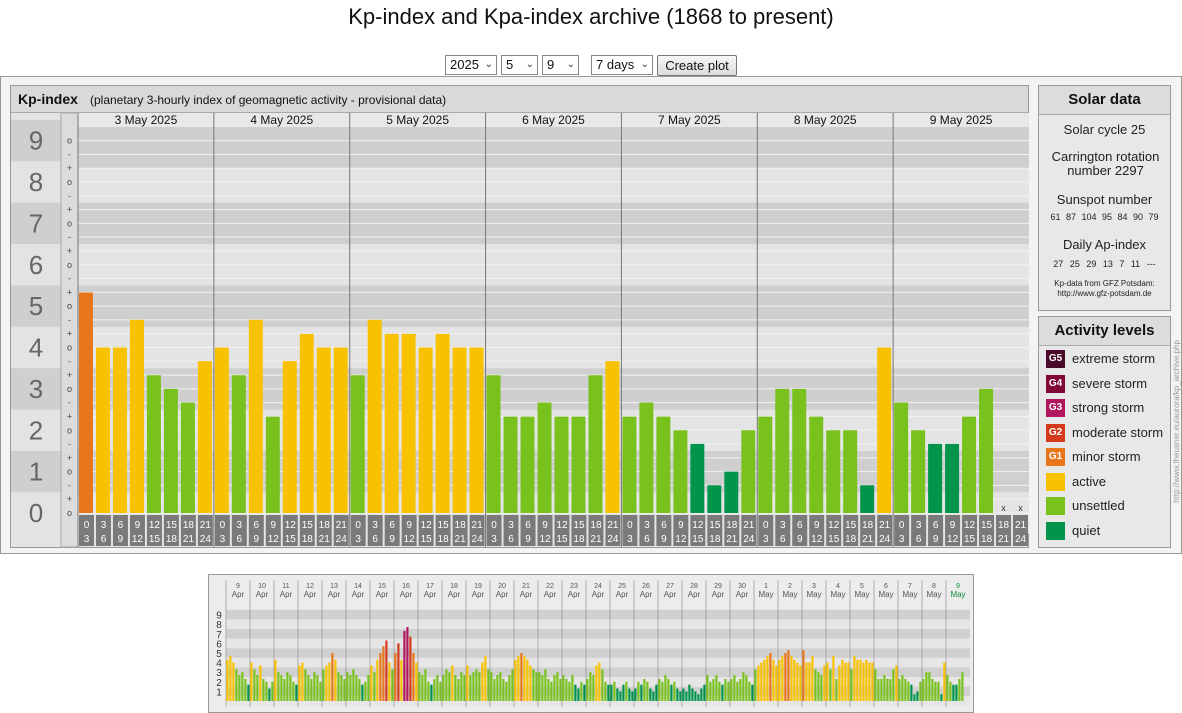  I want to click on overview-day-number: 9, so click(238, 586).